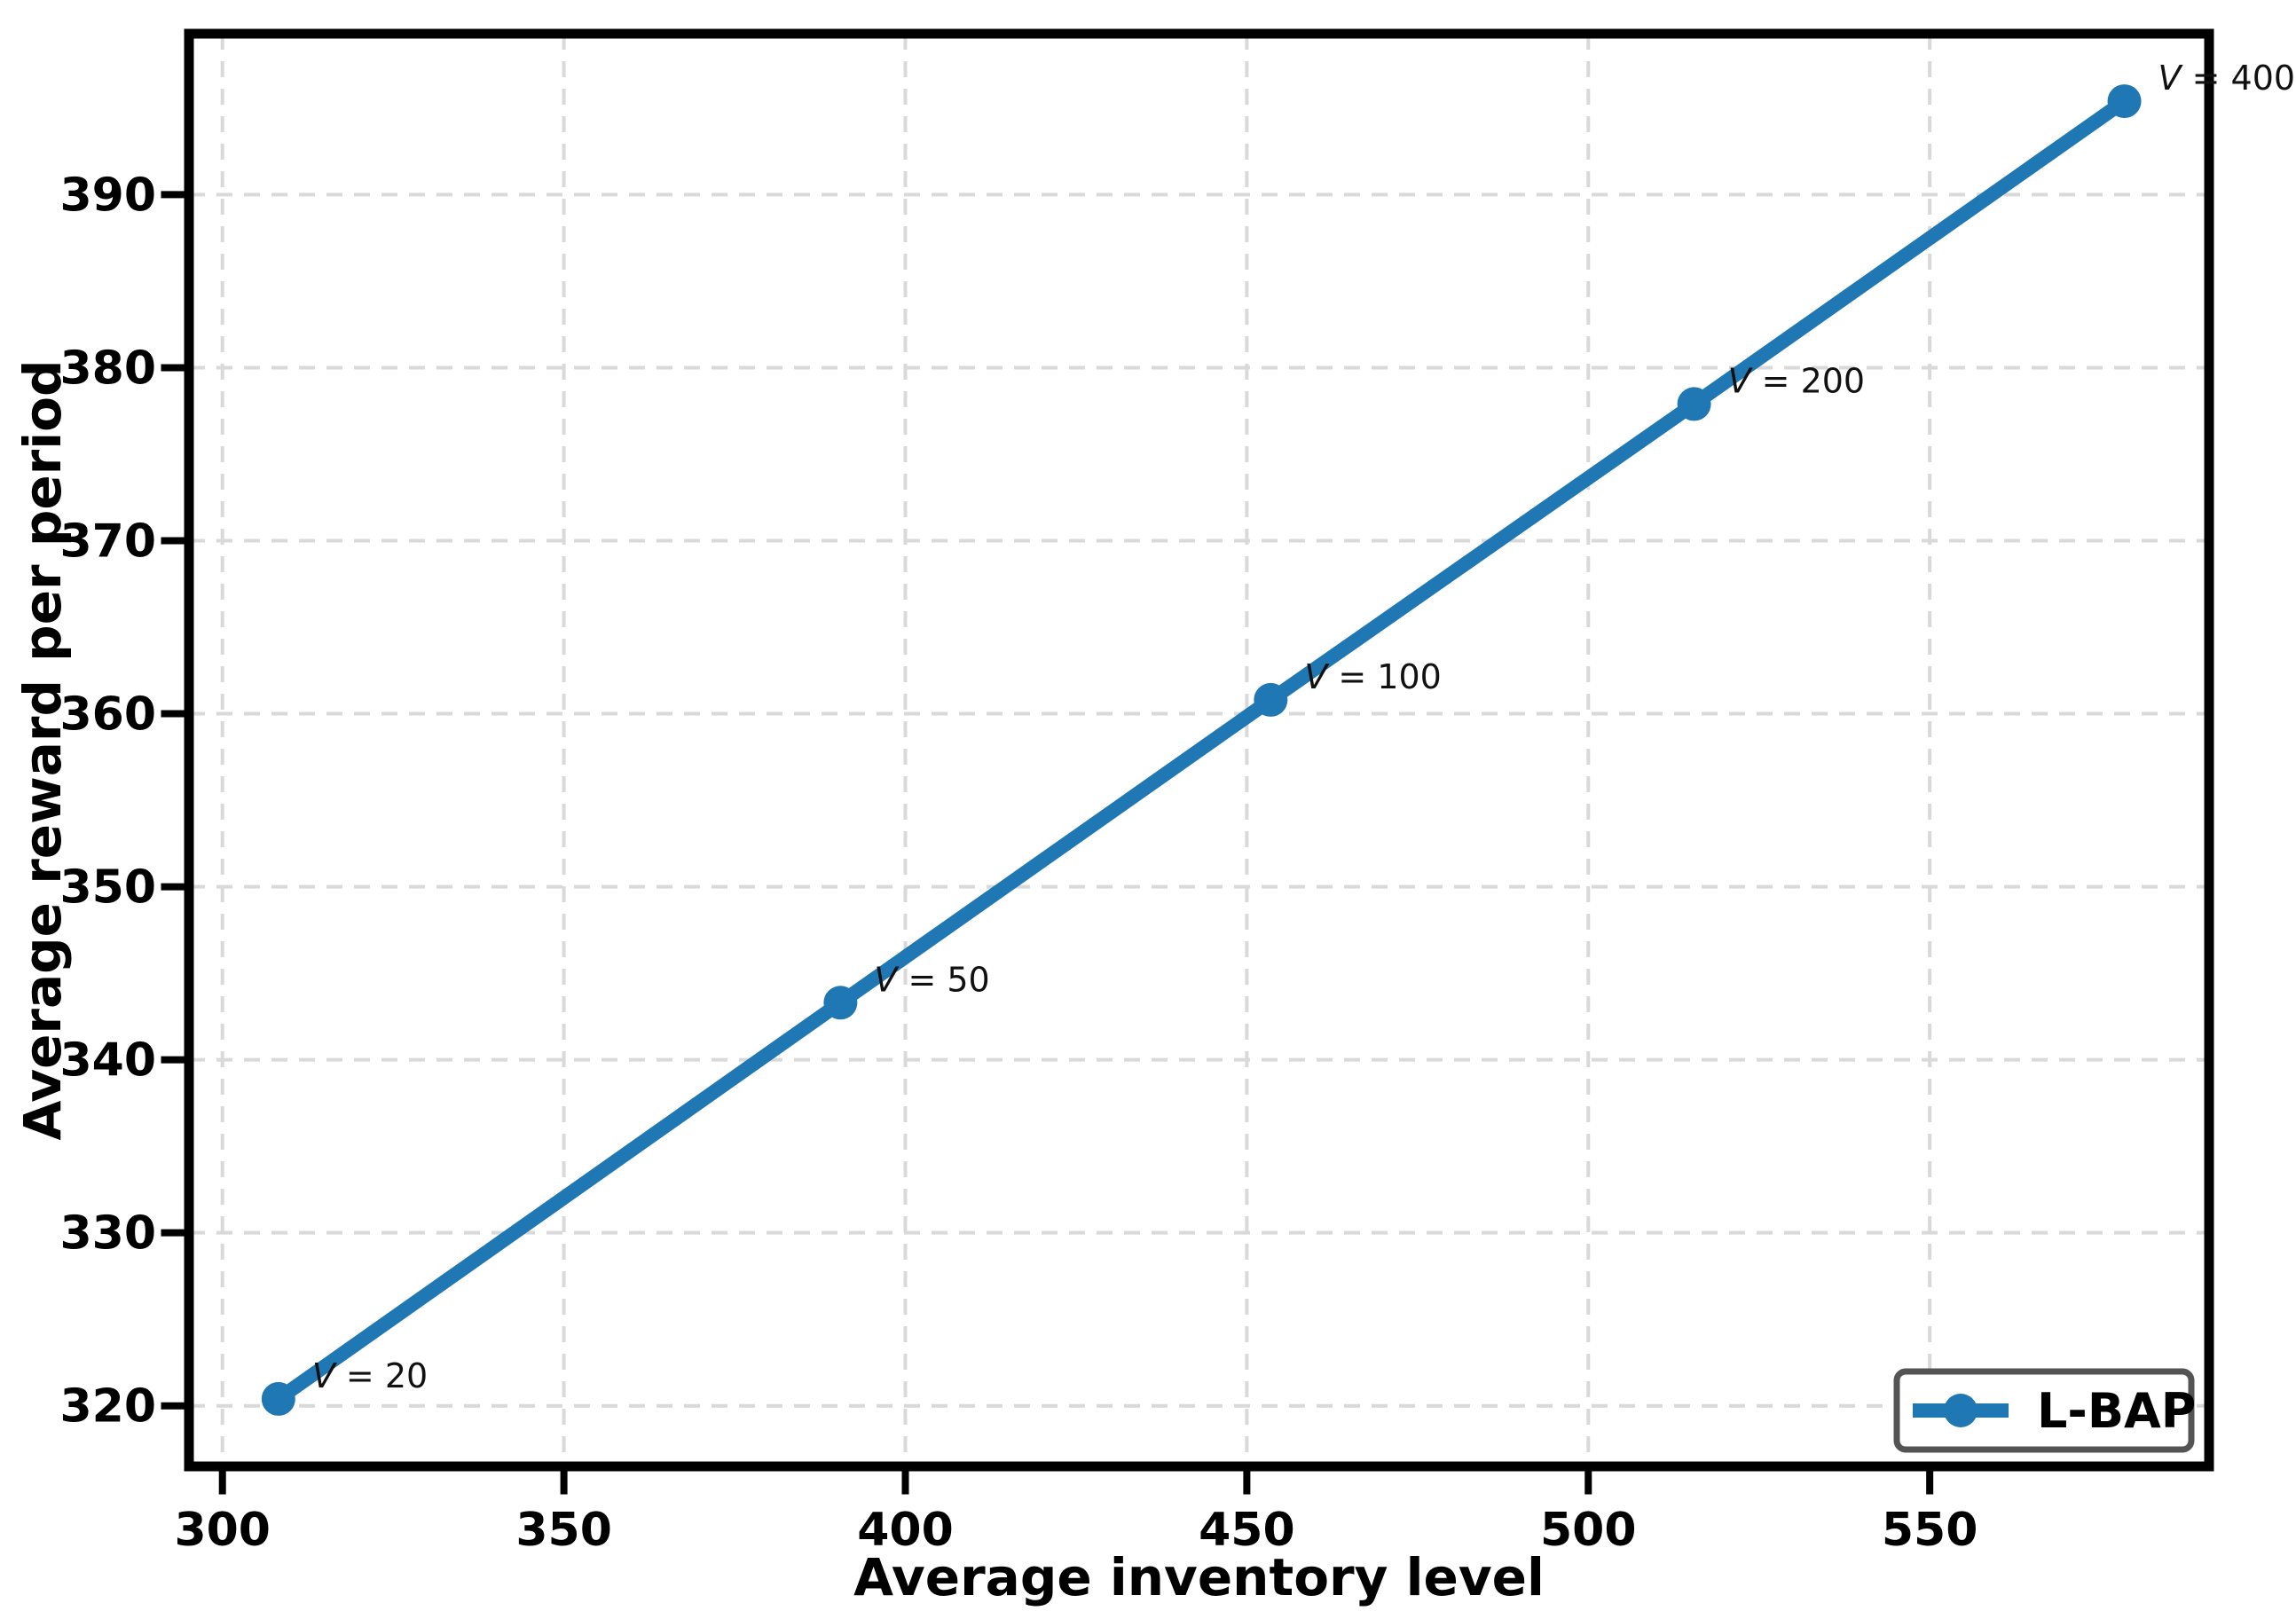  What do you see at coordinates (1930, 1530) in the screenshot?
I see `x-tick-label: 550` at bounding box center [1930, 1530].